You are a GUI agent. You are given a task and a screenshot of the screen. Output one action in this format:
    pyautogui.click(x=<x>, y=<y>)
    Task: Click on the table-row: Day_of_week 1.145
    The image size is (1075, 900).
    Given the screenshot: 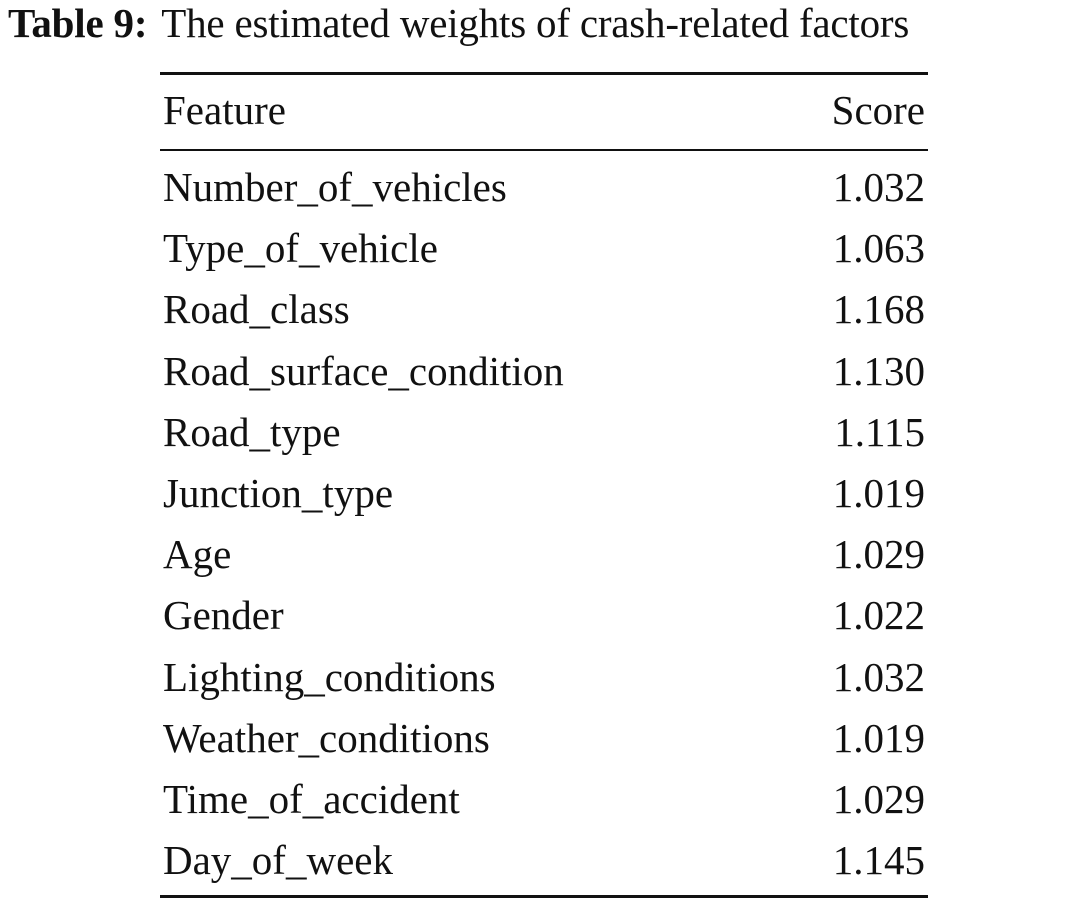 What is the action you would take?
    pyautogui.click(x=545, y=860)
    